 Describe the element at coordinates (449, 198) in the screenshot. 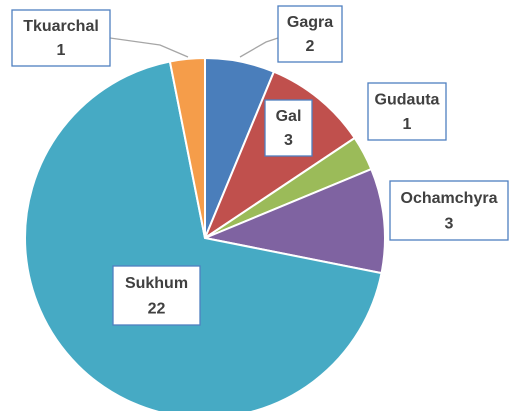

I see `slice-label-name: Ochamchyra` at that location.